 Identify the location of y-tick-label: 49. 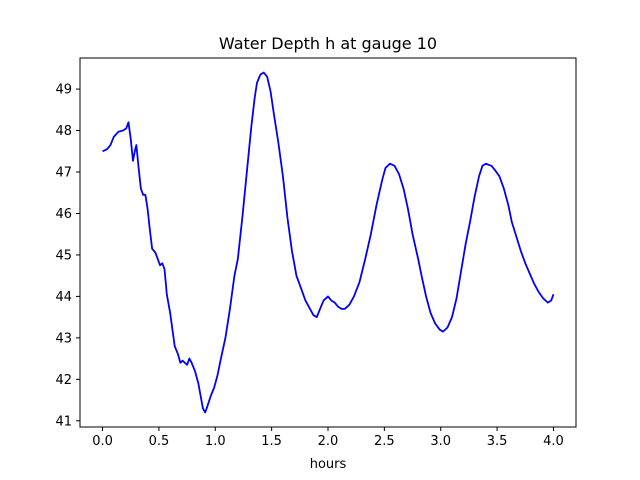
(63, 90).